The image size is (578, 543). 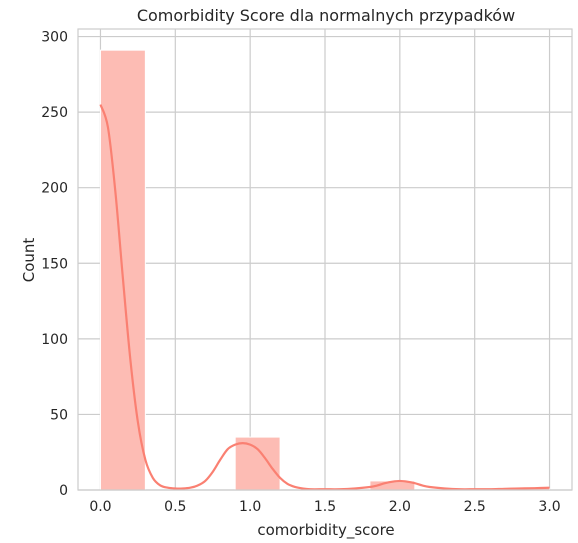 What do you see at coordinates (475, 507) in the screenshot?
I see `x-tick-label: 2.5` at bounding box center [475, 507].